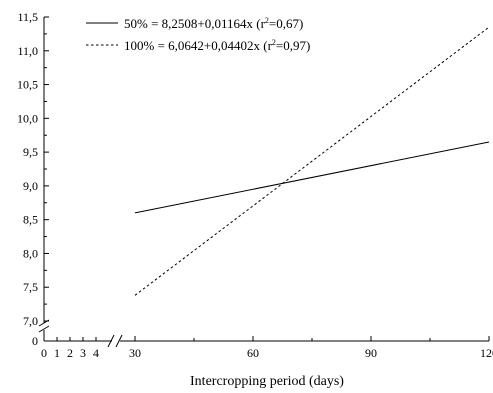  Describe the element at coordinates (57, 353) in the screenshot. I see `x-tick-label-broken: 1` at that location.